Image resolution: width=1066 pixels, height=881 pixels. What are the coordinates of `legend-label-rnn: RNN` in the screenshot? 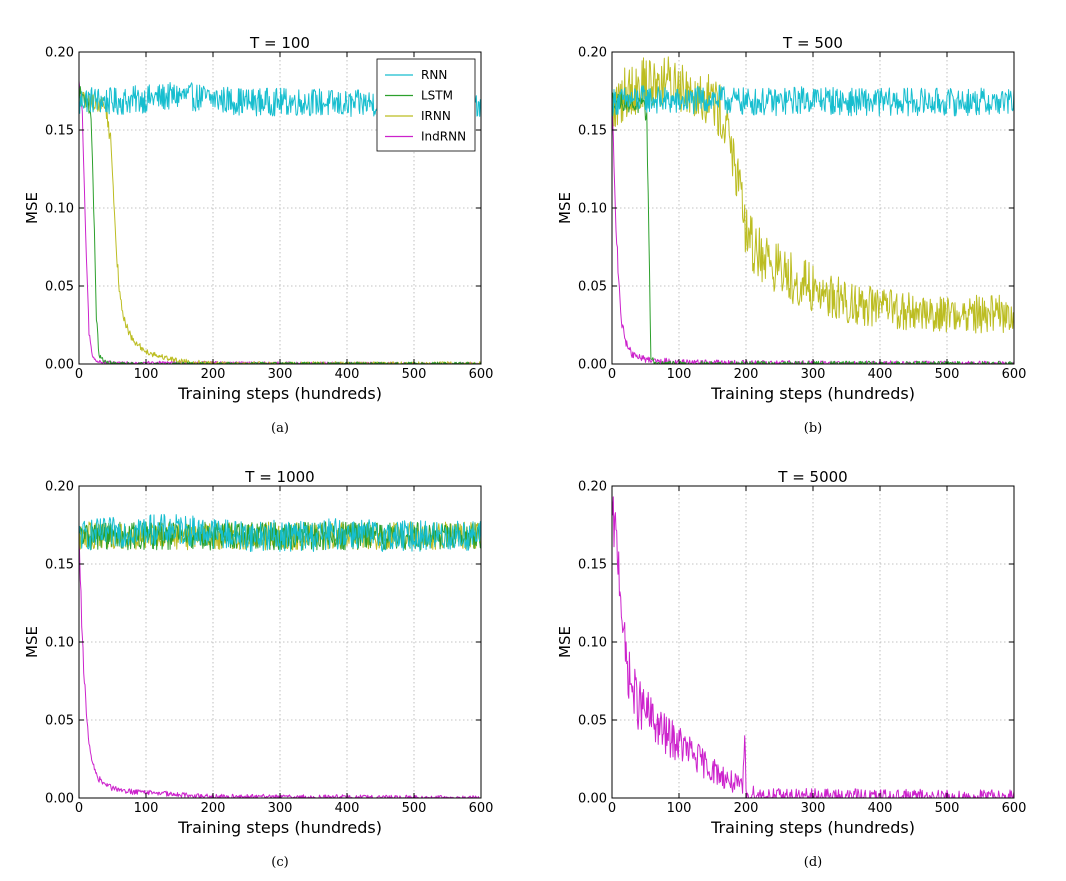 It's located at (434, 75).